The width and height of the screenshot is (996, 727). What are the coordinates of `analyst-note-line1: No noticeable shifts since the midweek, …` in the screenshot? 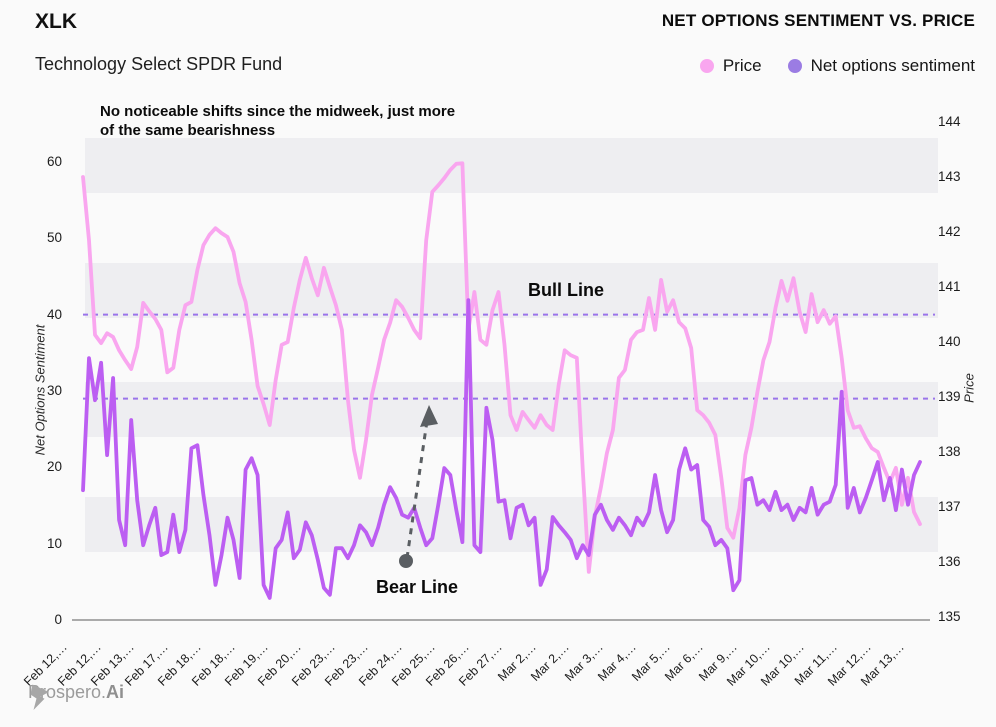 It's located at (278, 111).